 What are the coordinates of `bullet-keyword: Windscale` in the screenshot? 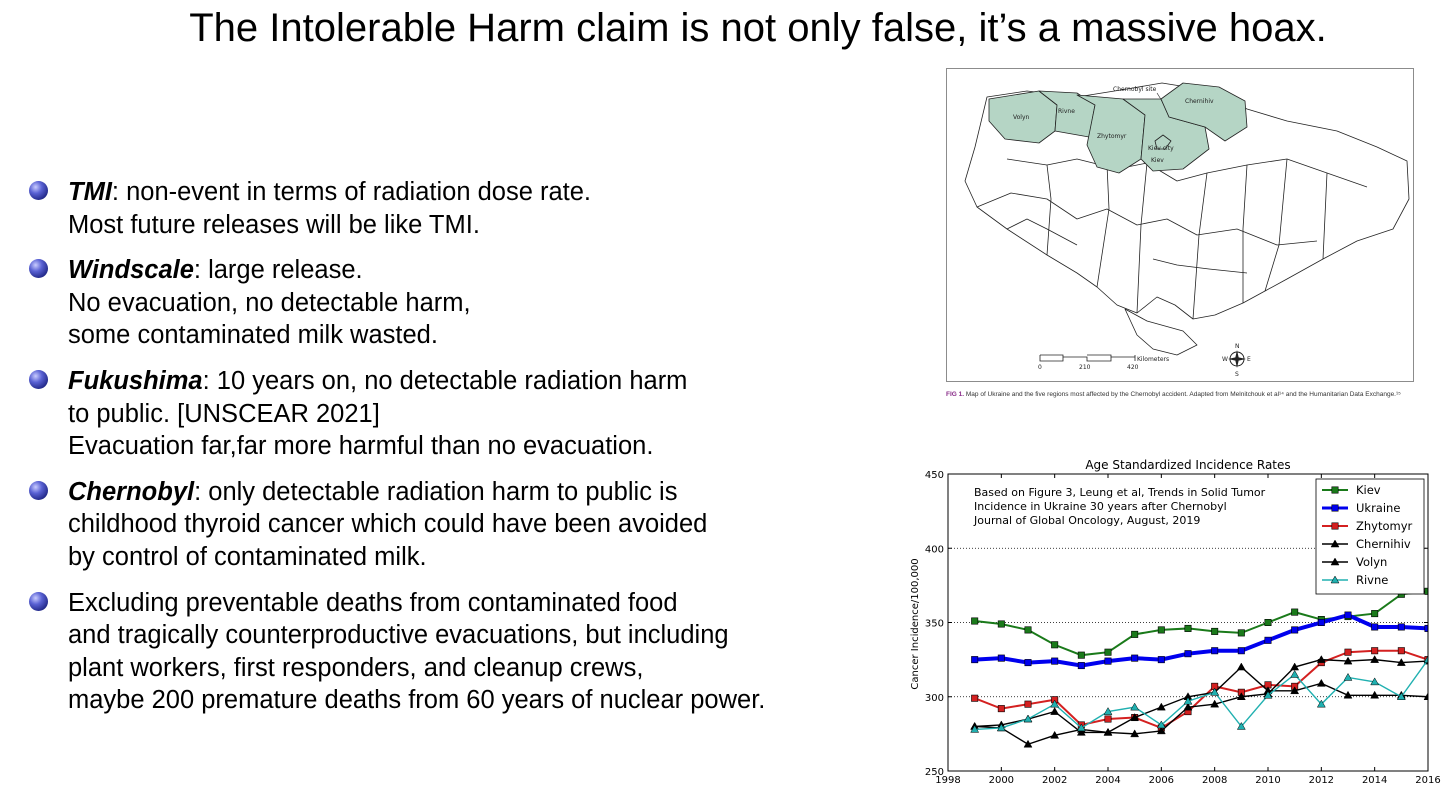 It's located at (131, 270).